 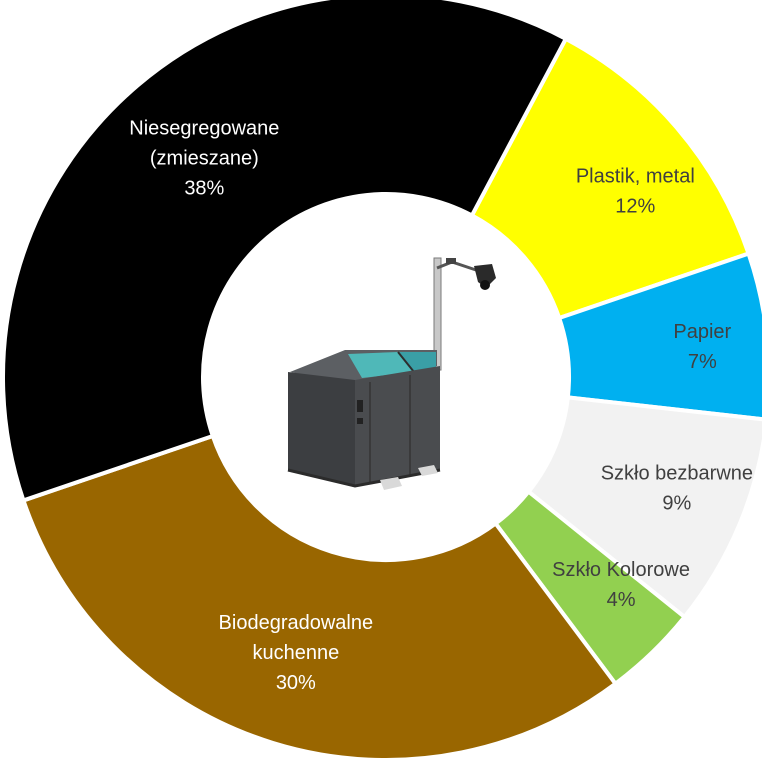 What do you see at coordinates (296, 623) in the screenshot?
I see `slice-label-line: Biodegradowalne` at bounding box center [296, 623].